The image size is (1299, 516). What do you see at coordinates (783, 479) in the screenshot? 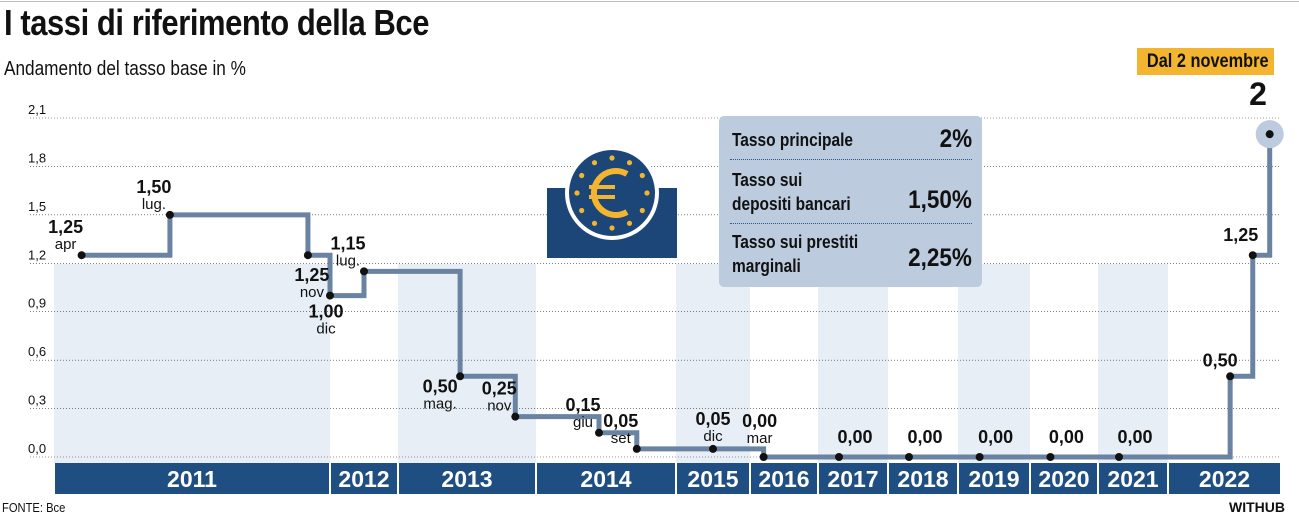
I see `year-label: 2016` at bounding box center [783, 479].